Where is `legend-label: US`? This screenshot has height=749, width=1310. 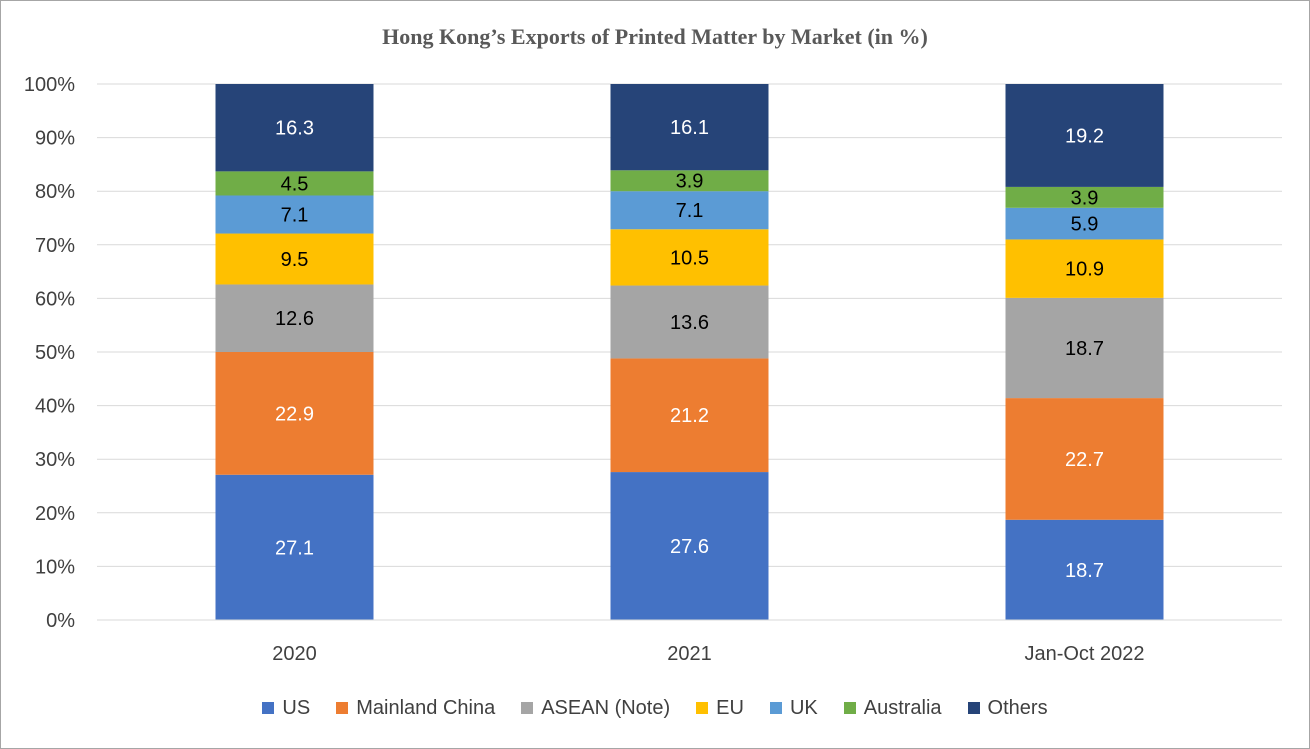
legend-label: US is located at coordinates (296, 707).